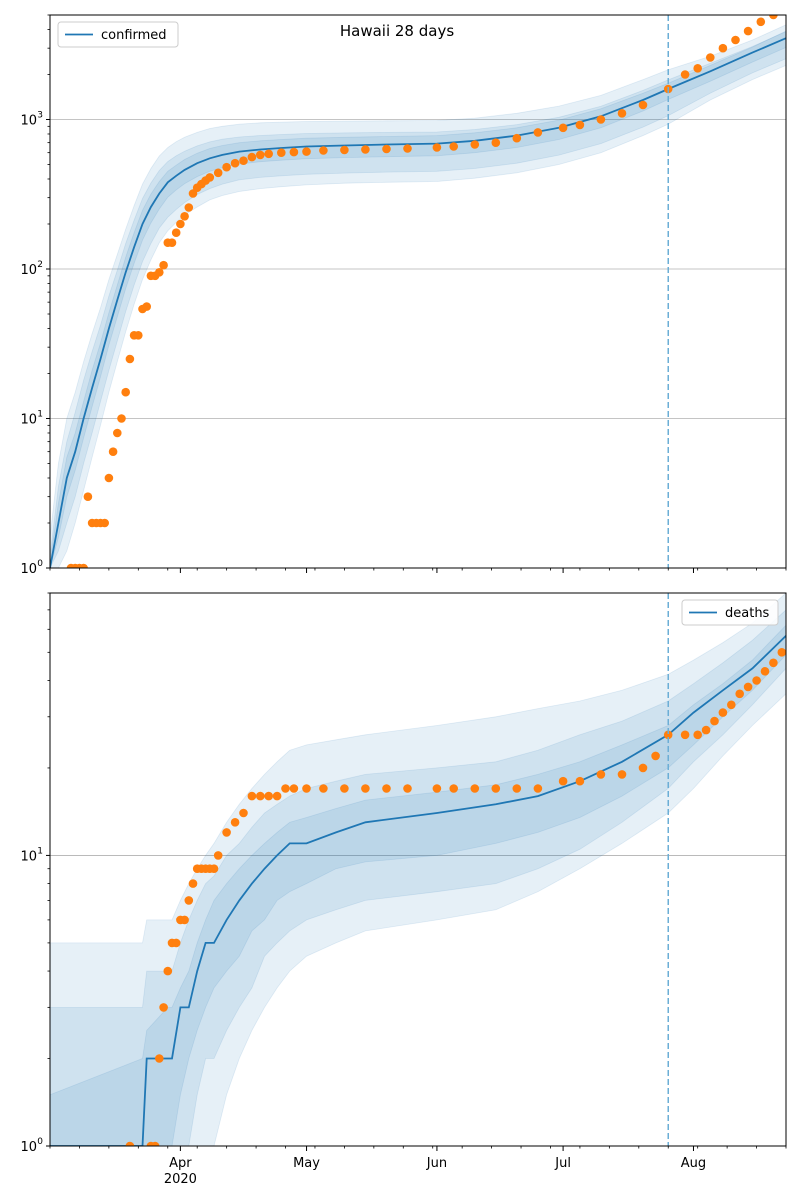 Image resolution: width=800 pixels, height=1200 pixels. I want to click on x-tick-label: Apr, so click(180, 1163).